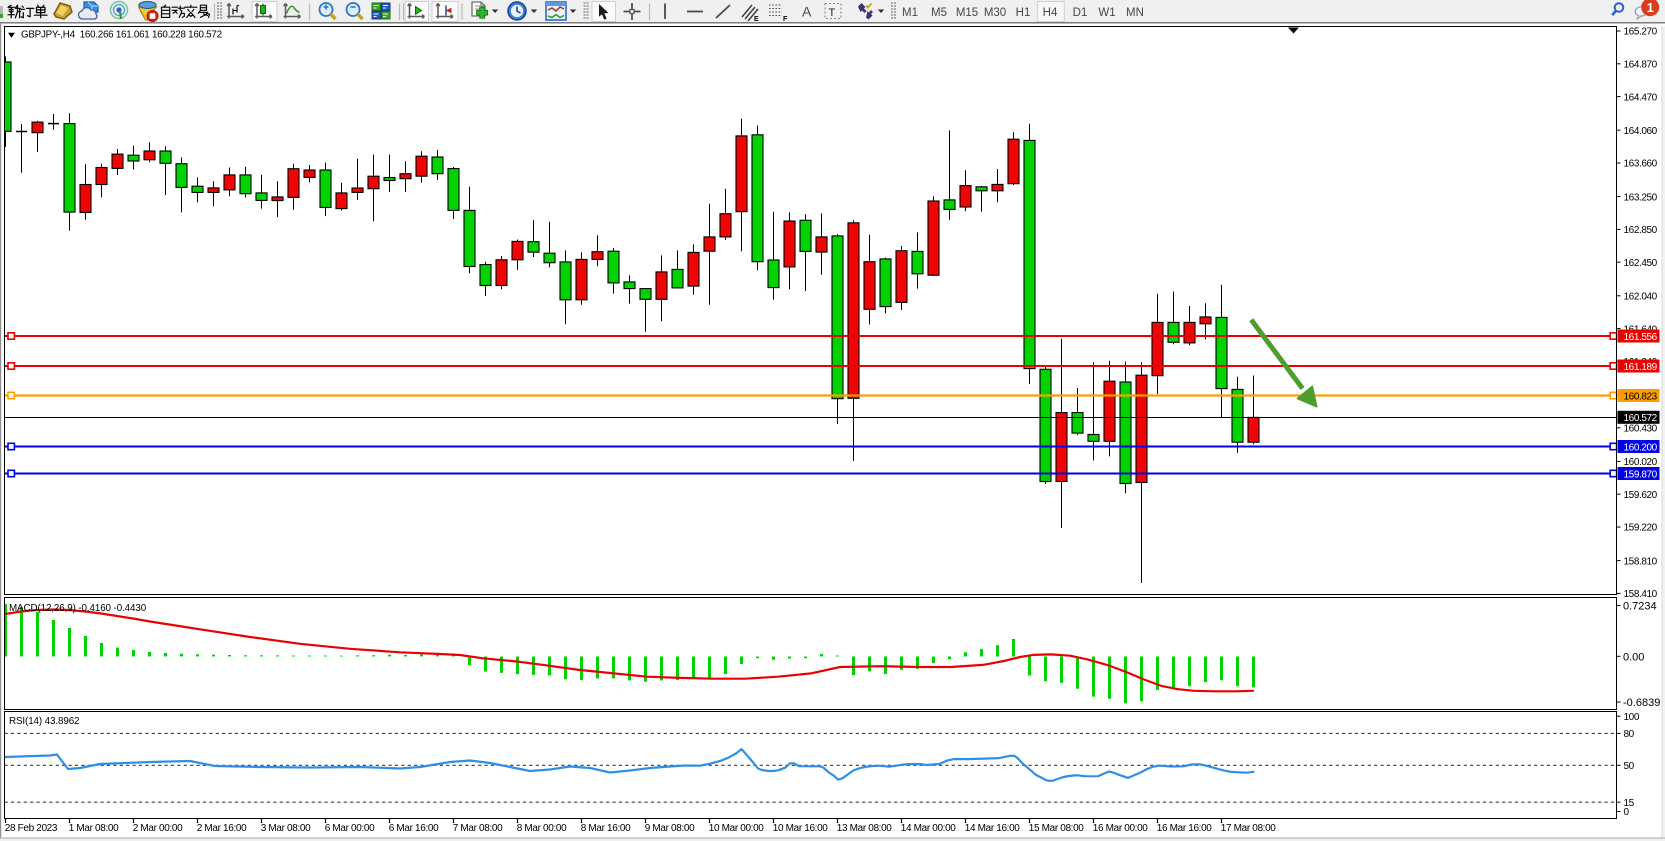 Image resolution: width=1665 pixels, height=841 pixels. I want to click on svg-text: 7 Mar 08:00, so click(478, 828).